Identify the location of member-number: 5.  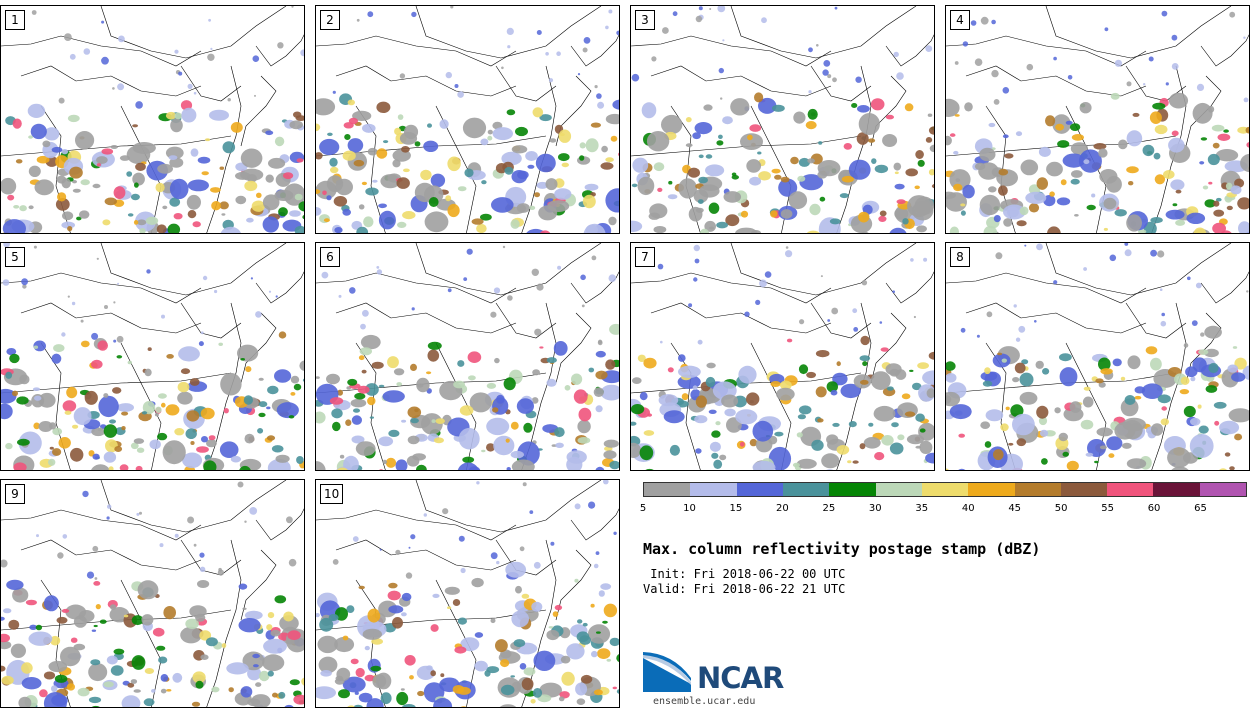
(15, 257).